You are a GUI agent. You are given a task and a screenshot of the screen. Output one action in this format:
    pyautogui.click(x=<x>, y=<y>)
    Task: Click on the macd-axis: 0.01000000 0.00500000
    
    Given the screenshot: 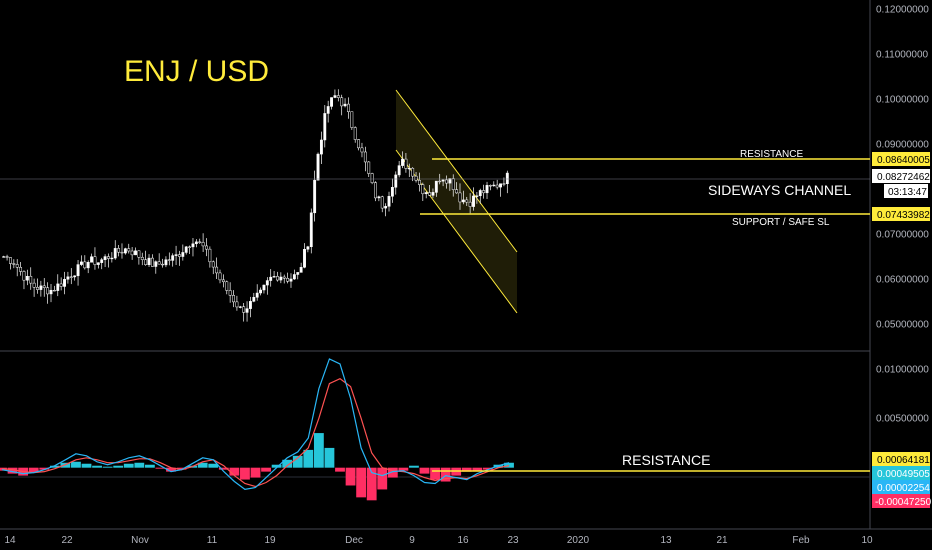 What is the action you would take?
    pyautogui.click(x=902, y=394)
    